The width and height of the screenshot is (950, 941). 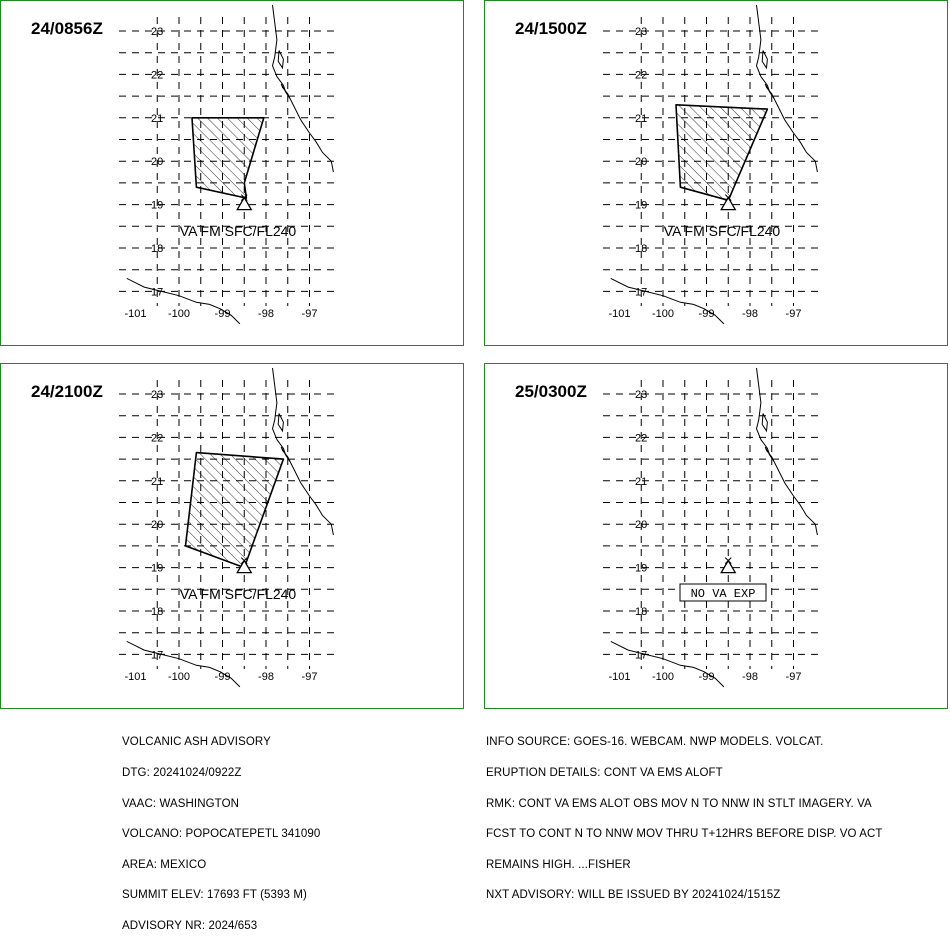 I want to click on advisory-line: VOLCANO: POPOCATEPETL 341090, so click(x=221, y=834).